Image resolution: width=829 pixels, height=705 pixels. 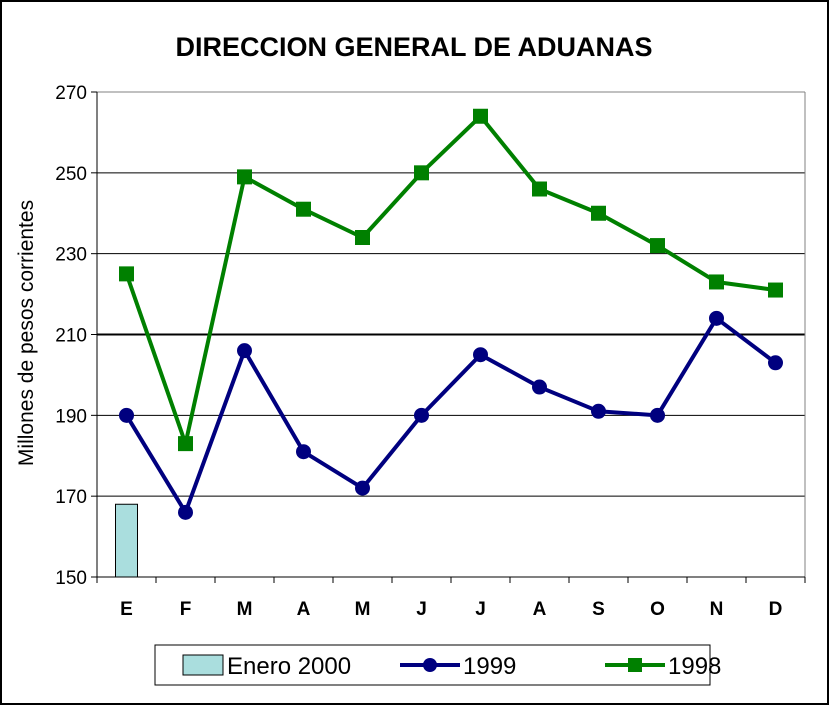 I want to click on y-tick-label: 270, so click(x=71, y=93).